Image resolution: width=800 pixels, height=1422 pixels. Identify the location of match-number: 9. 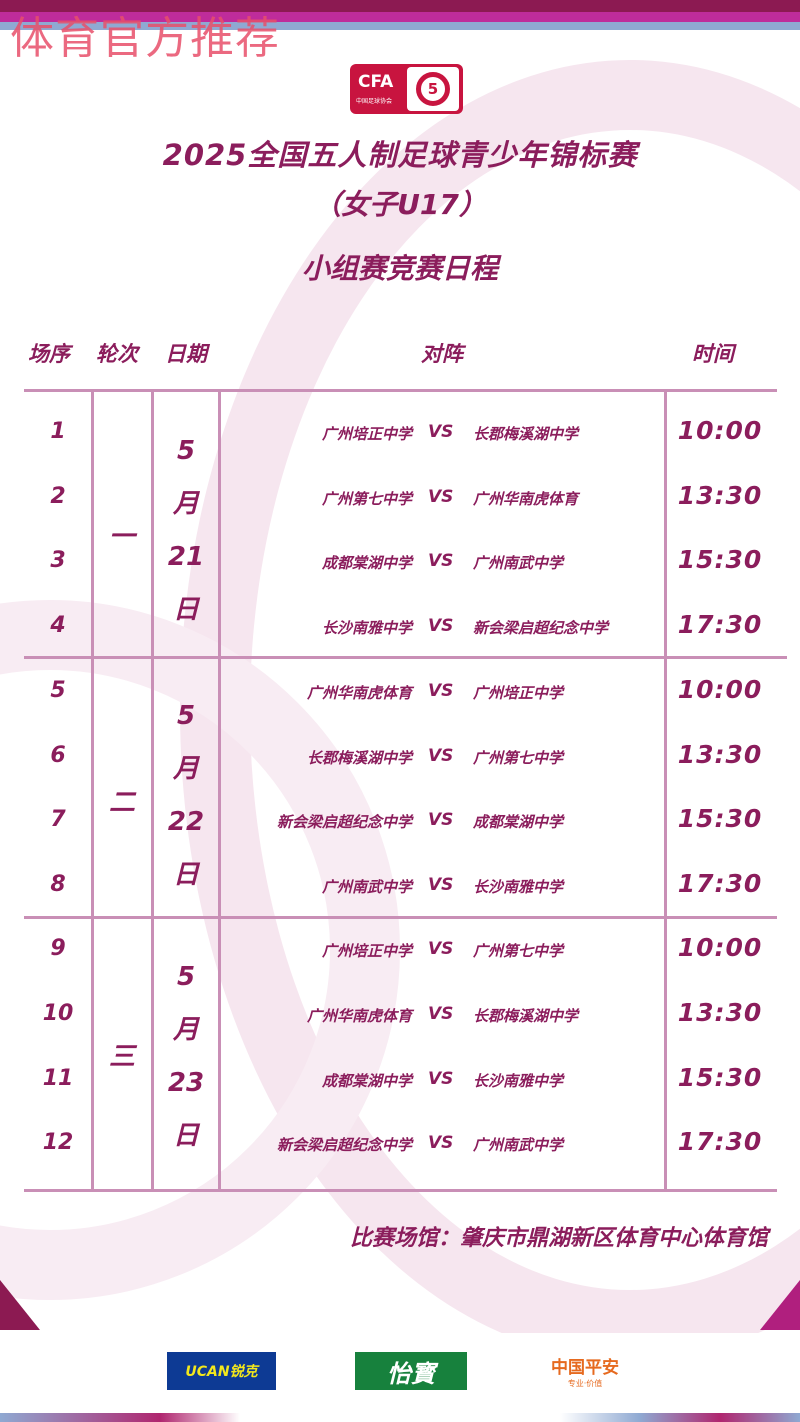
(58, 948).